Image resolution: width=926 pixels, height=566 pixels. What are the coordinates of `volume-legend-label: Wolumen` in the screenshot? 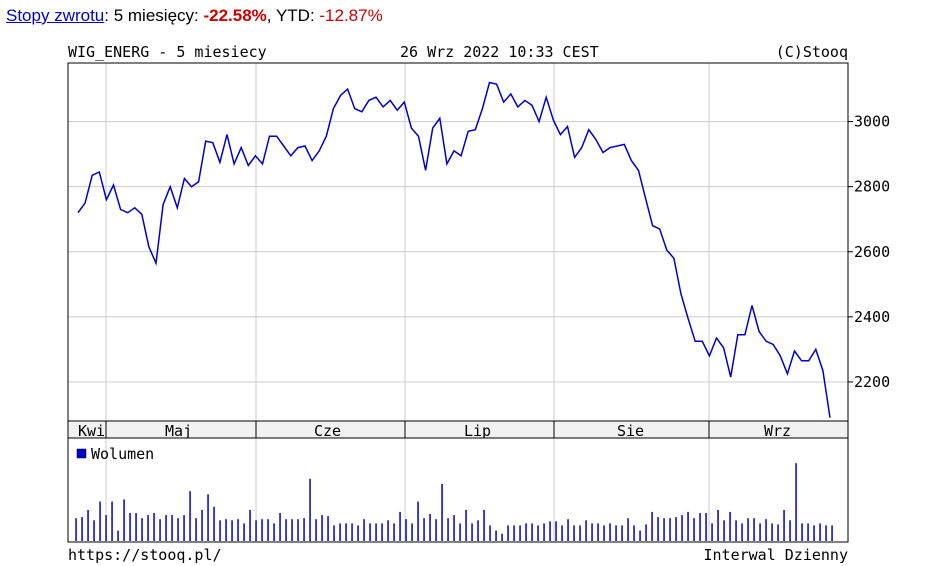 It's located at (122, 454).